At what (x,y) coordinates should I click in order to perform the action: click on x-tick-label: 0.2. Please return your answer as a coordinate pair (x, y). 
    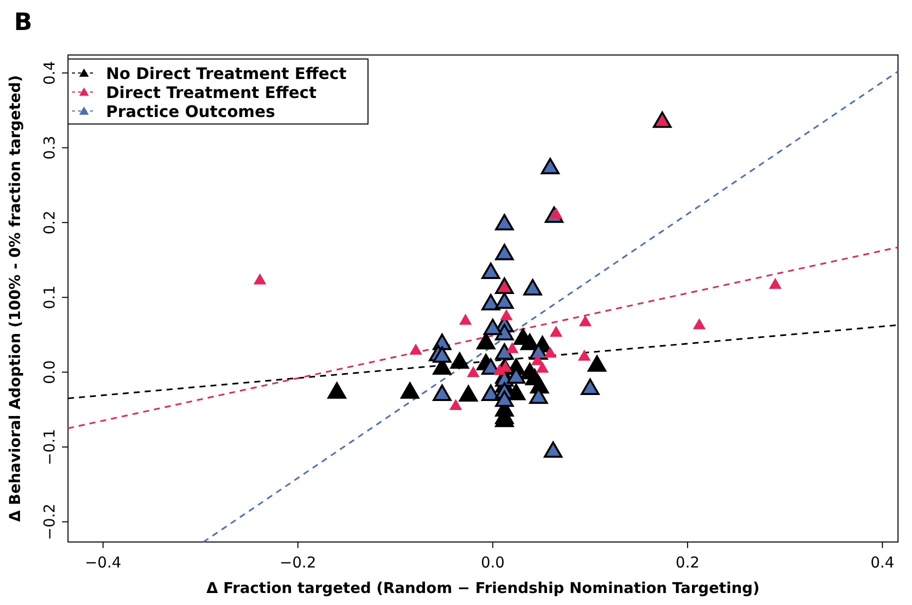
    Looking at the image, I should click on (688, 563).